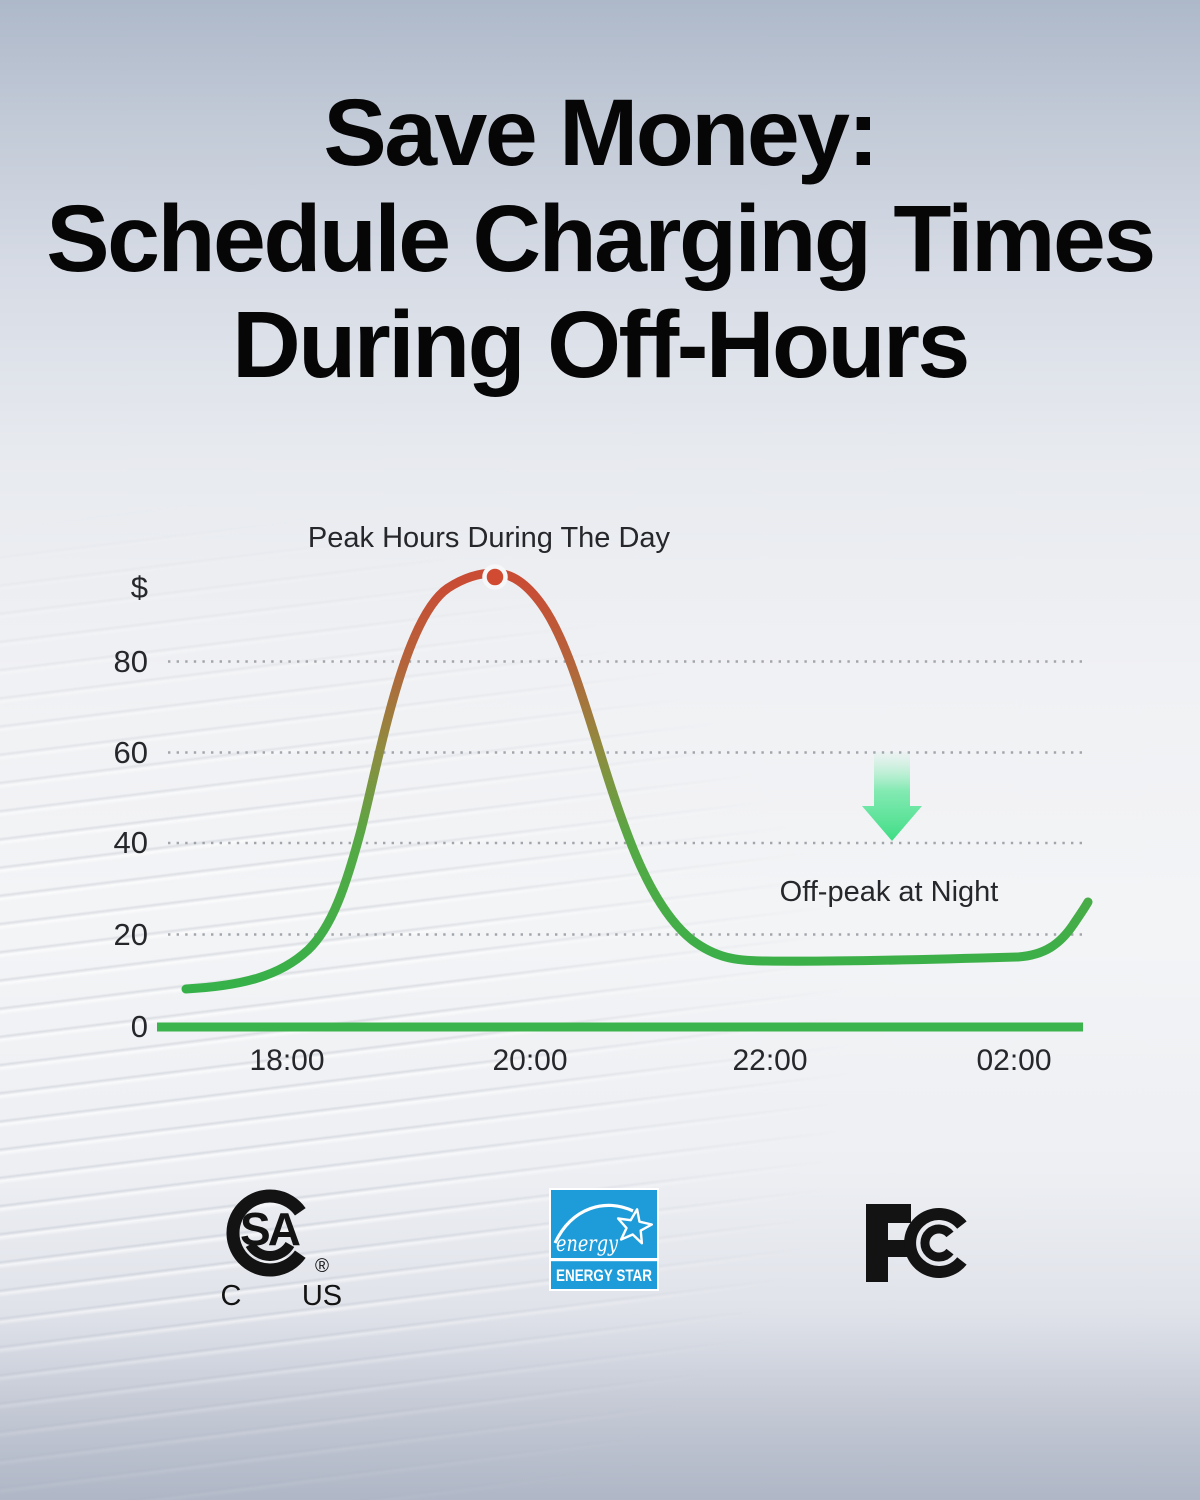 This screenshot has width=1200, height=1500. Describe the element at coordinates (604, 1260) in the screenshot. I see `energy-star-divider` at that location.